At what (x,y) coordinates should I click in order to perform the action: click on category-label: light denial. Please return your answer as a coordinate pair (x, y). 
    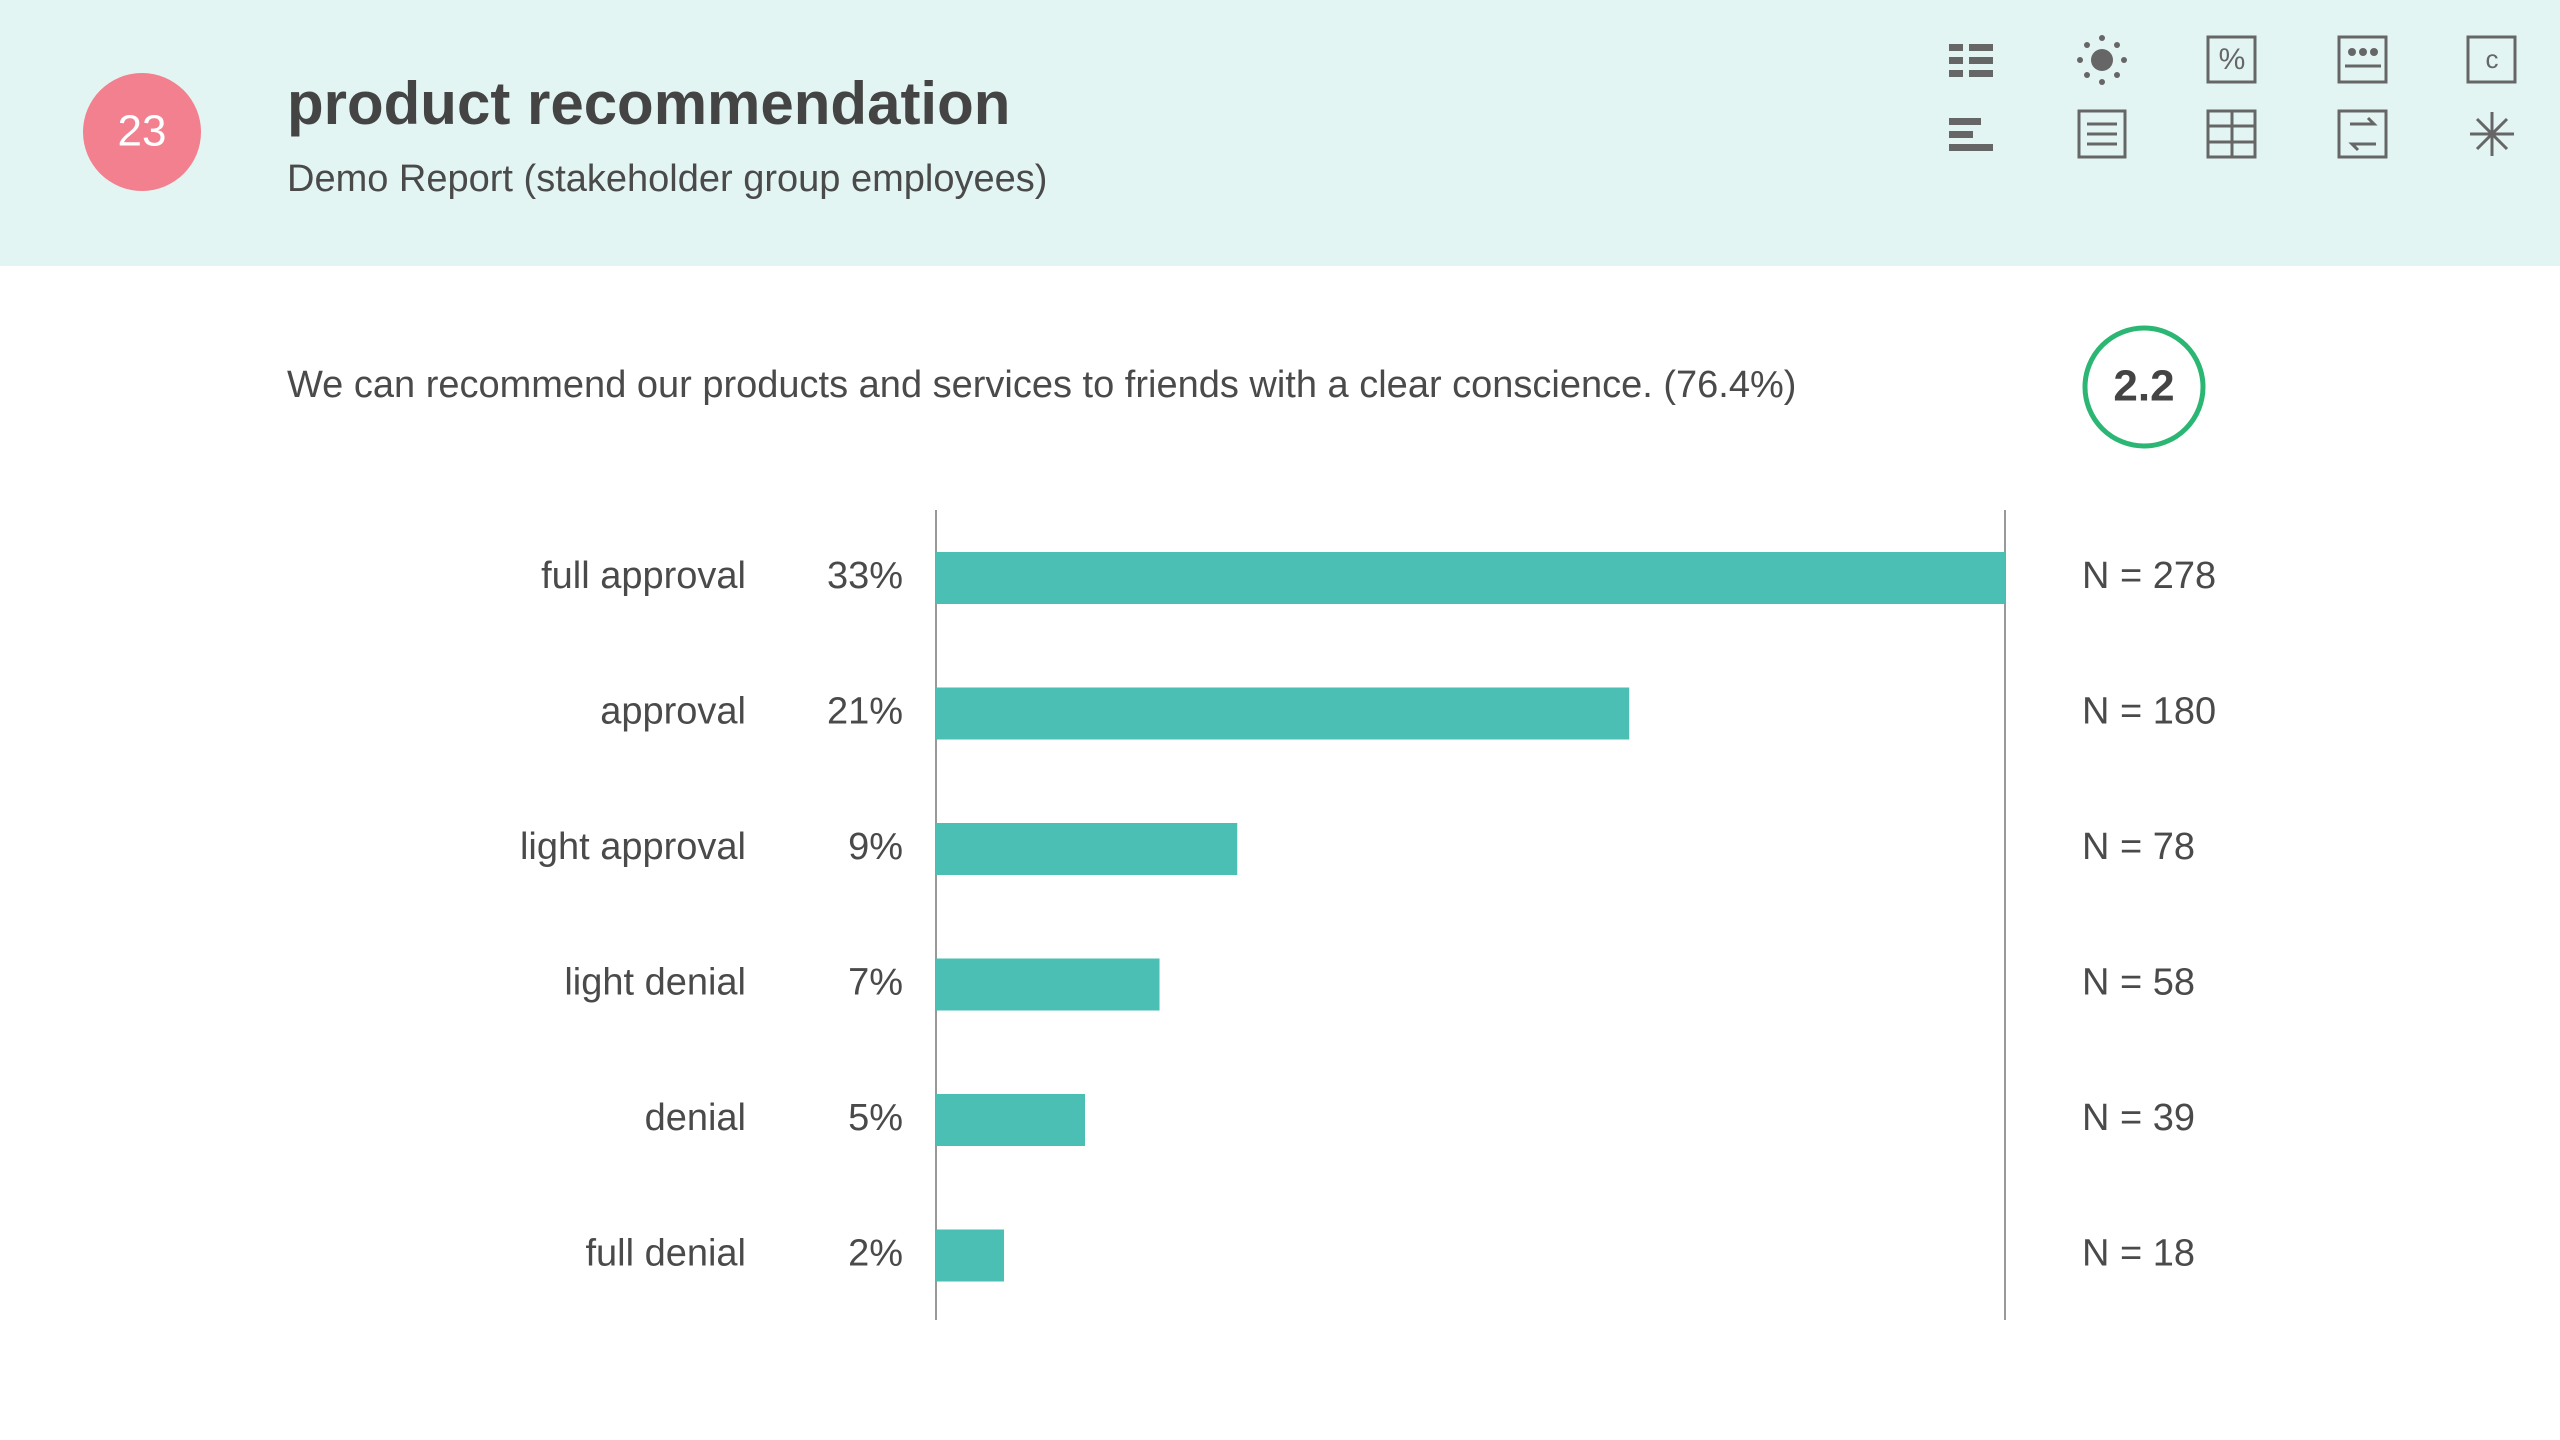
    Looking at the image, I should click on (655, 983).